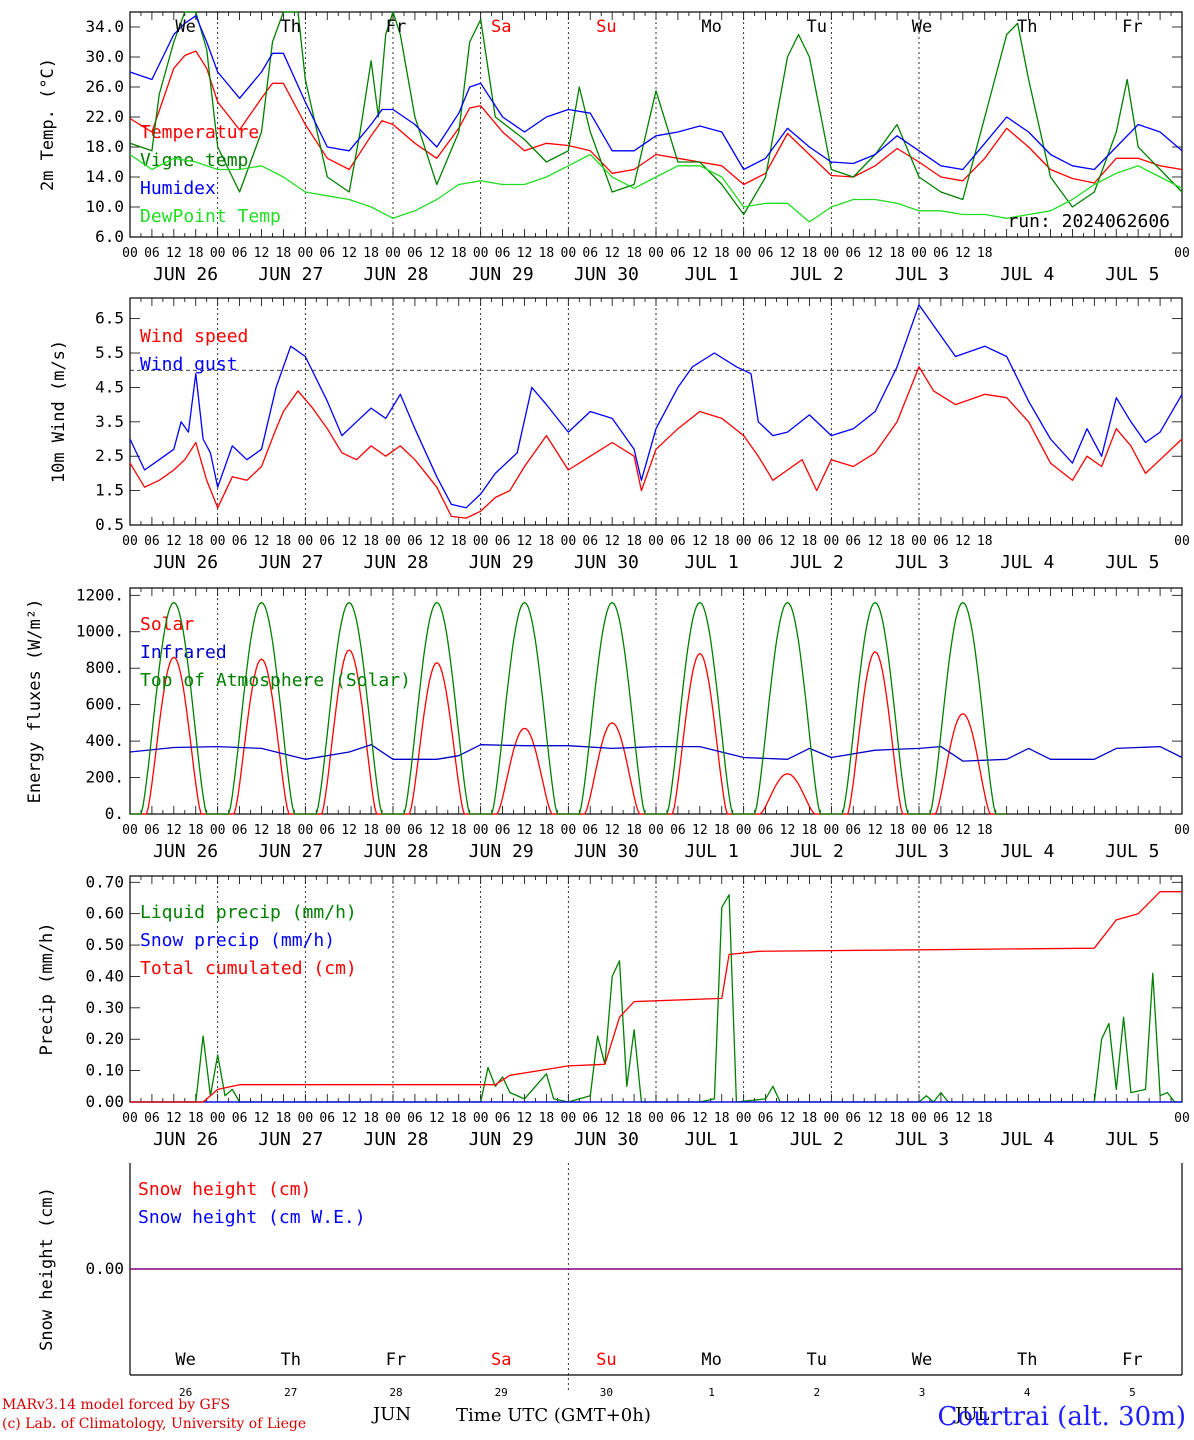 This screenshot has width=1194, height=1440. What do you see at coordinates (656, 188) in the screenshot?
I see `series-line-dewpoint` at bounding box center [656, 188].